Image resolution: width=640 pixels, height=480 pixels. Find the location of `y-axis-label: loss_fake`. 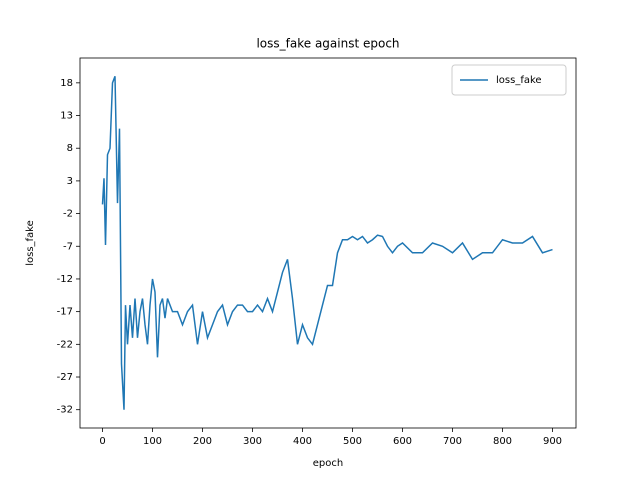

y-axis-label: loss_fake is located at coordinates (30, 243).